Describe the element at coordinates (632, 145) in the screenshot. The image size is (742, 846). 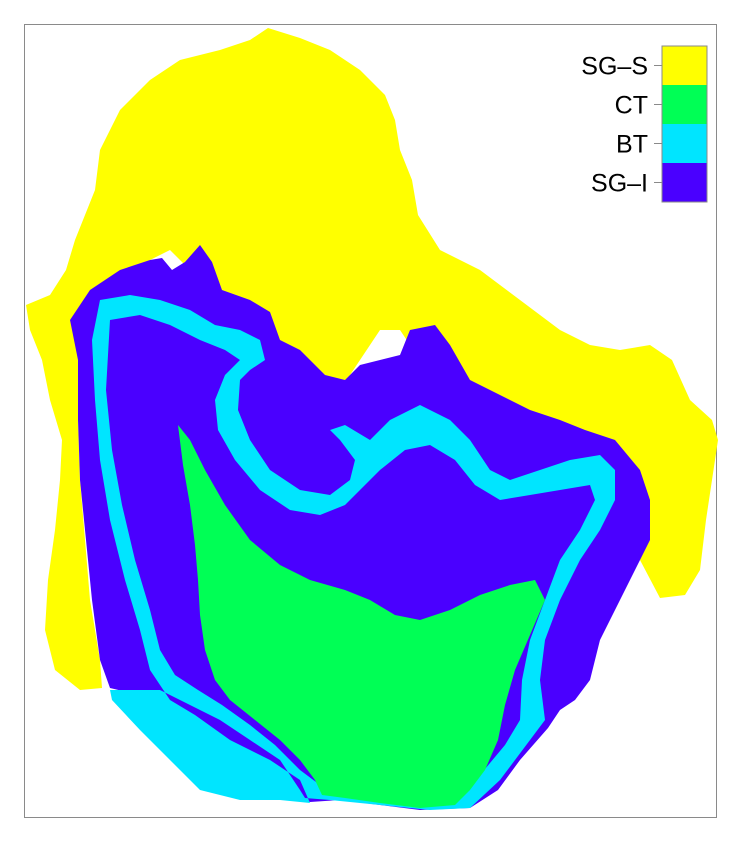
I see `legend-label: BT` at that location.